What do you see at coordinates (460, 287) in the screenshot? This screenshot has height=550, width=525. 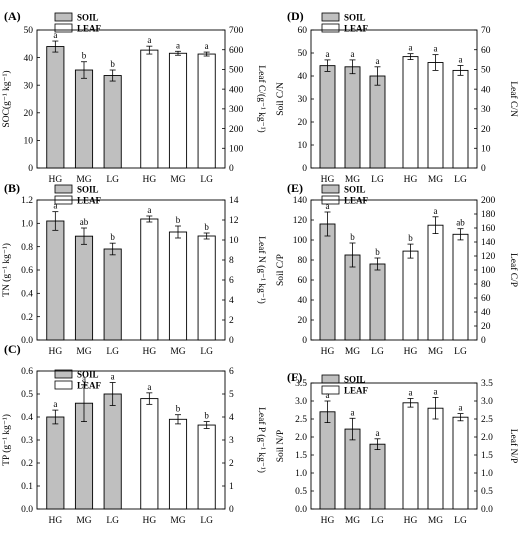 I see `bar-leaf-lg` at bounding box center [460, 287].